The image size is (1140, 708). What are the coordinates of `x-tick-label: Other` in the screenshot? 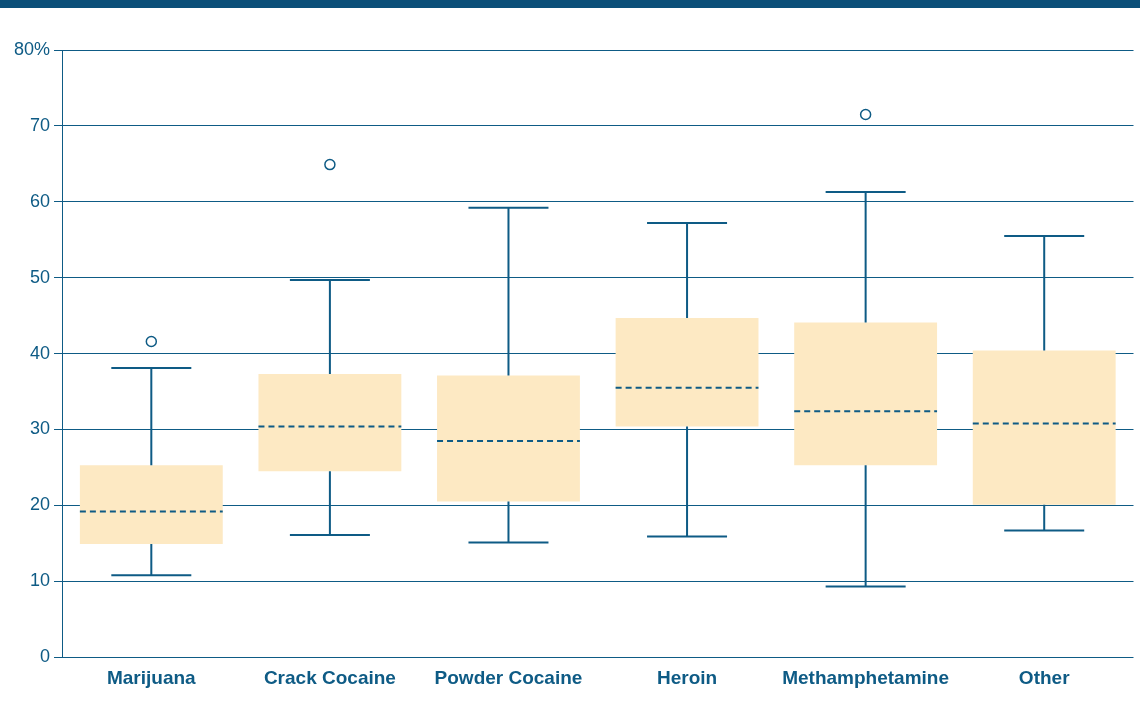 It's located at (1044, 677).